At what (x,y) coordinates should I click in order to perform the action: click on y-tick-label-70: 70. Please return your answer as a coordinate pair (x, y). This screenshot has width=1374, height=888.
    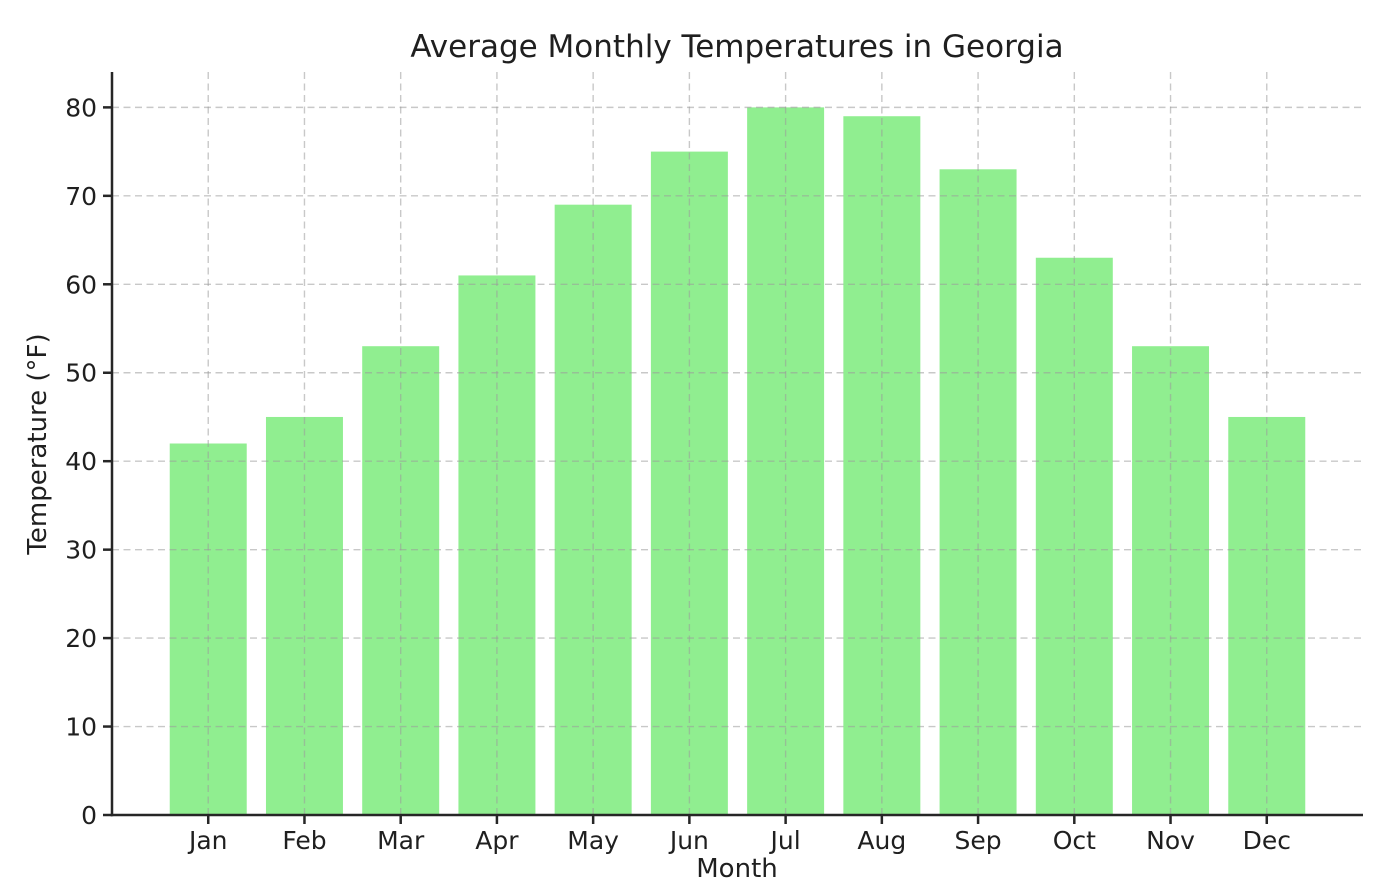
    Looking at the image, I should click on (81, 196).